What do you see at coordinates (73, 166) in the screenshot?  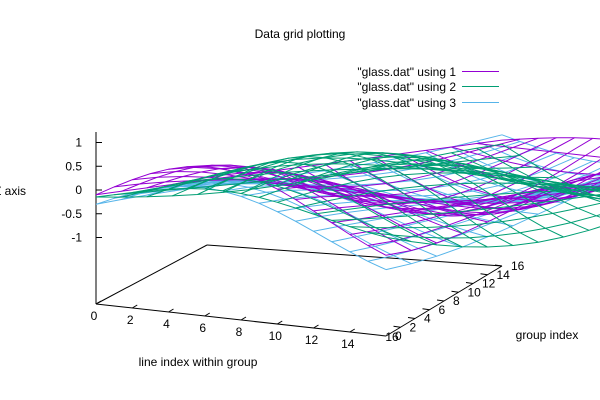 I see `z-tick-label: 0.5` at bounding box center [73, 166].